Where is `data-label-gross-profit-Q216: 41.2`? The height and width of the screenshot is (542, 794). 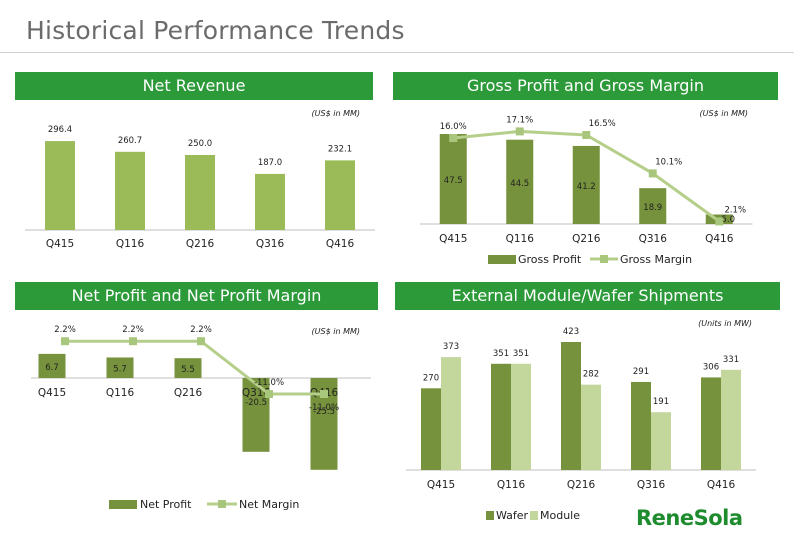
data-label-gross-profit-Q216: 41.2 is located at coordinates (586, 187).